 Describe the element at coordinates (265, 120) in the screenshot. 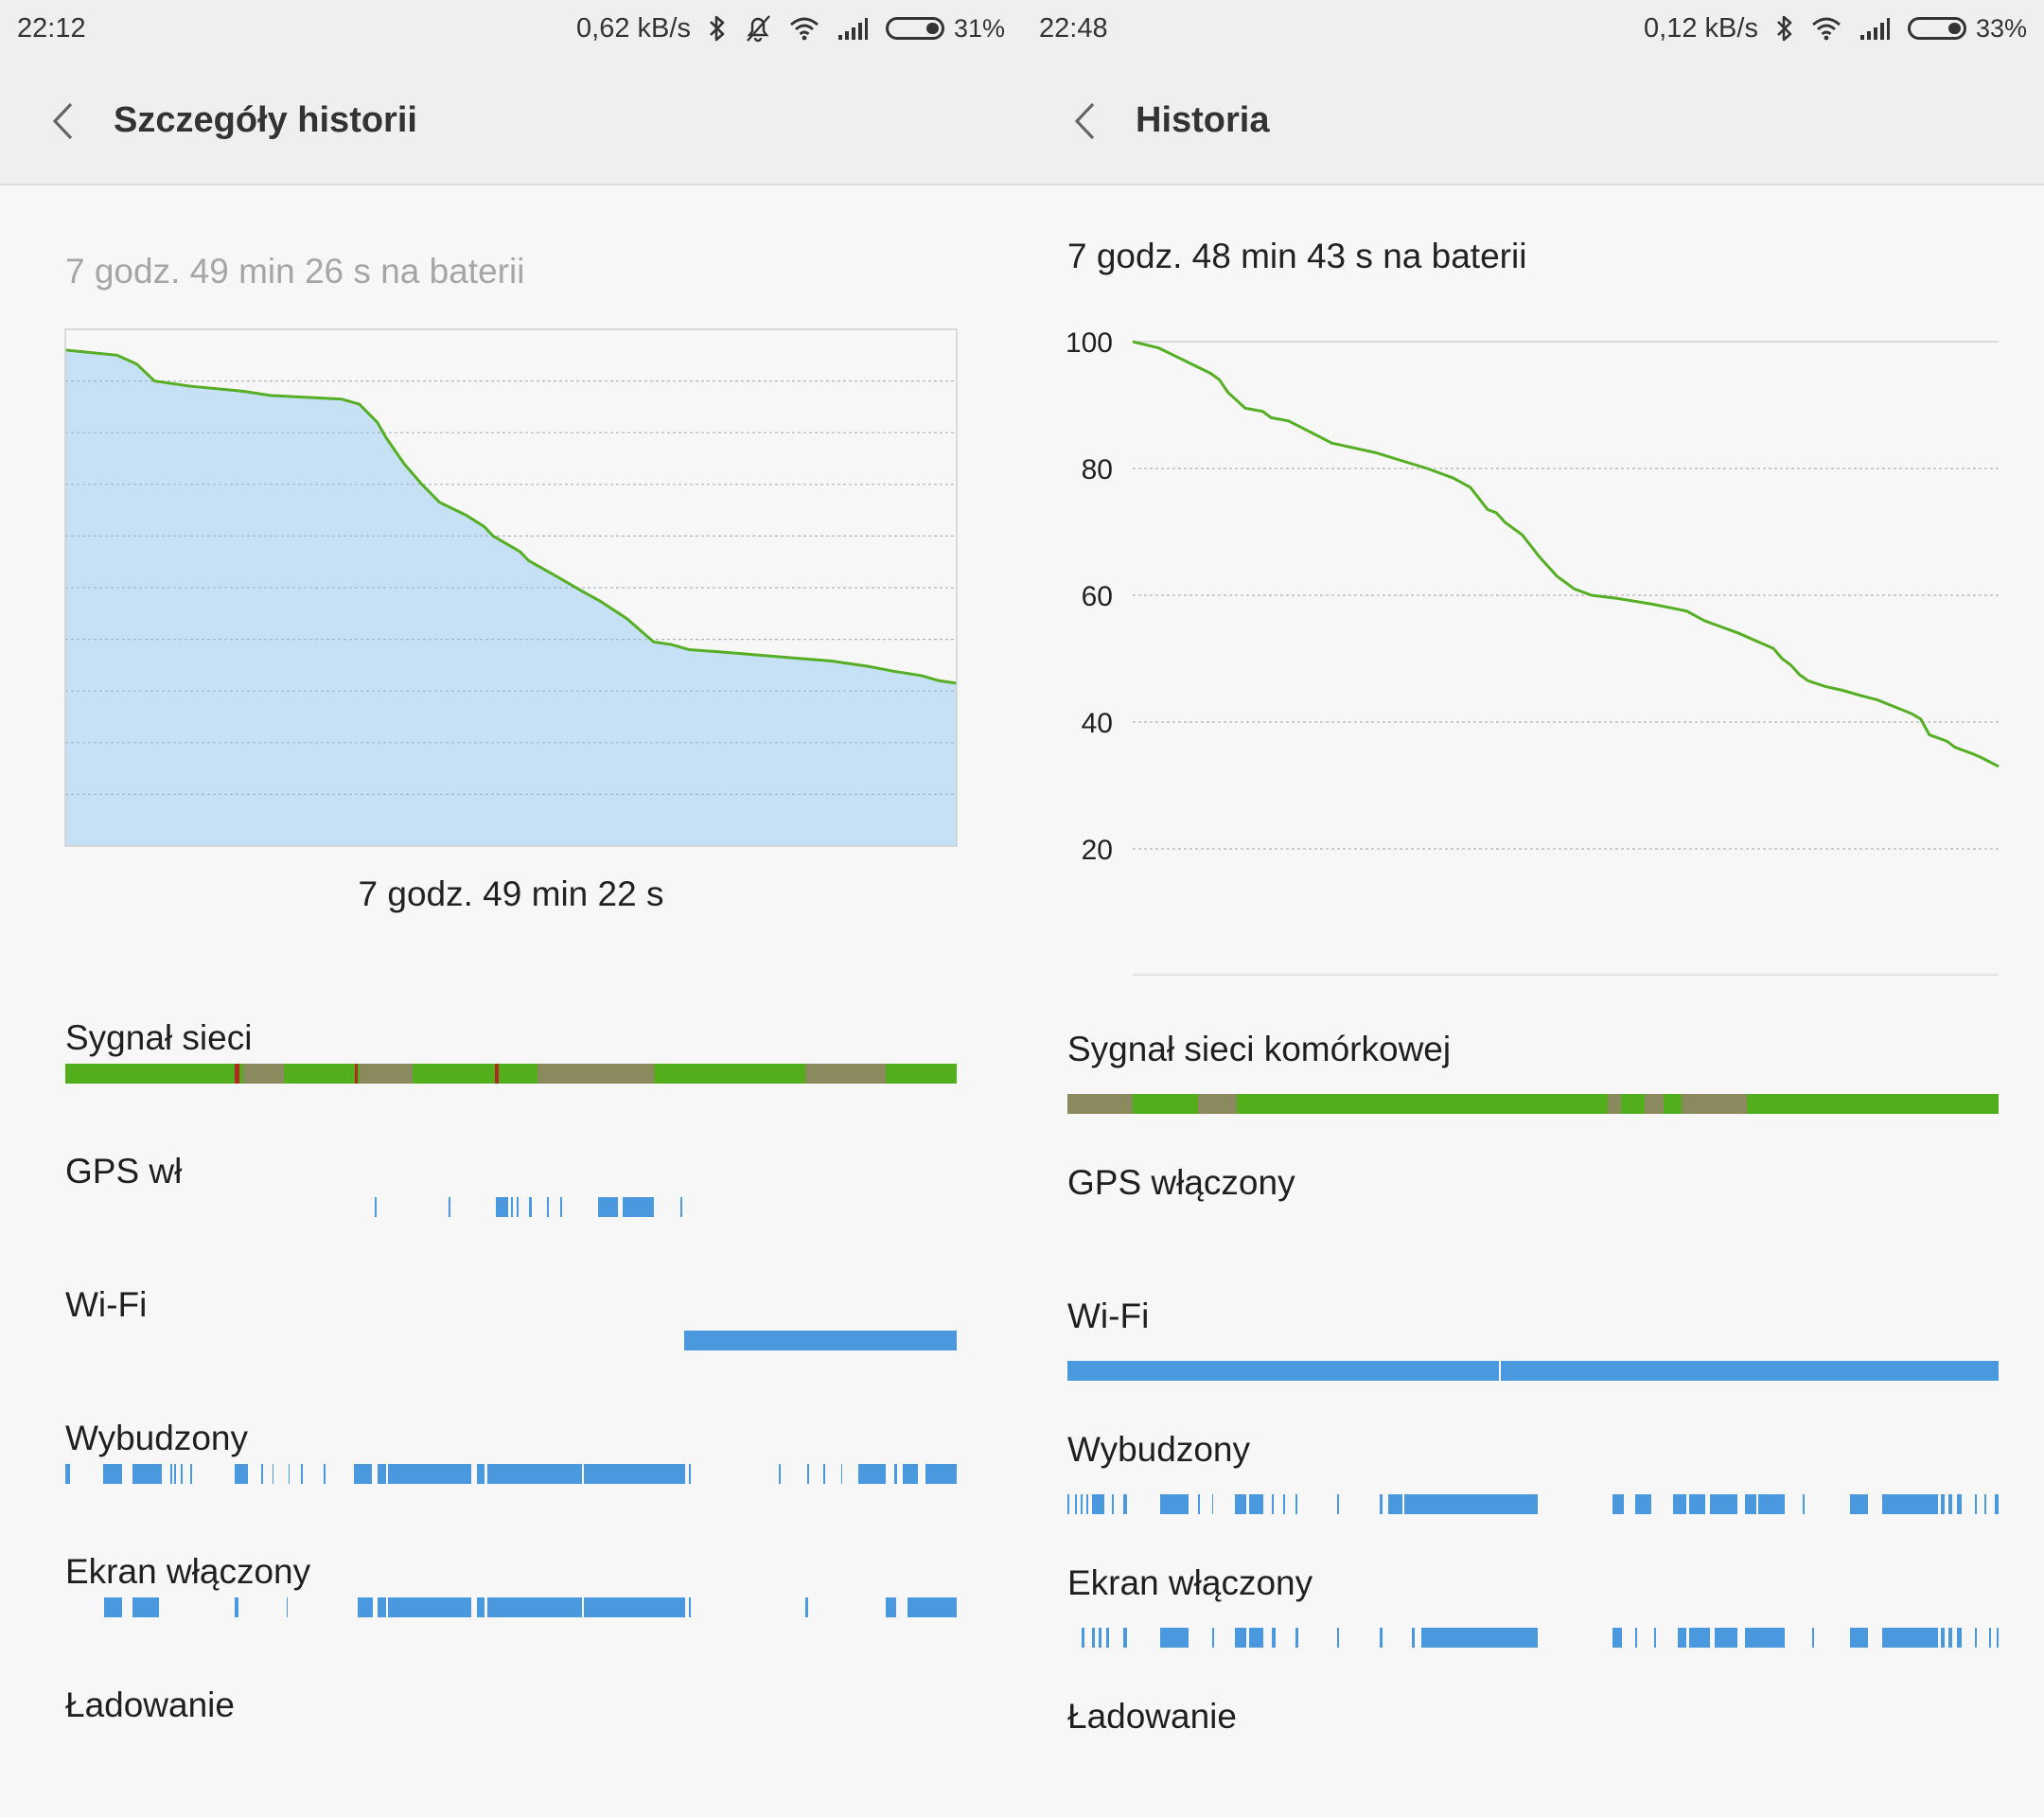

I see `page-title: Szczegóły historii` at that location.